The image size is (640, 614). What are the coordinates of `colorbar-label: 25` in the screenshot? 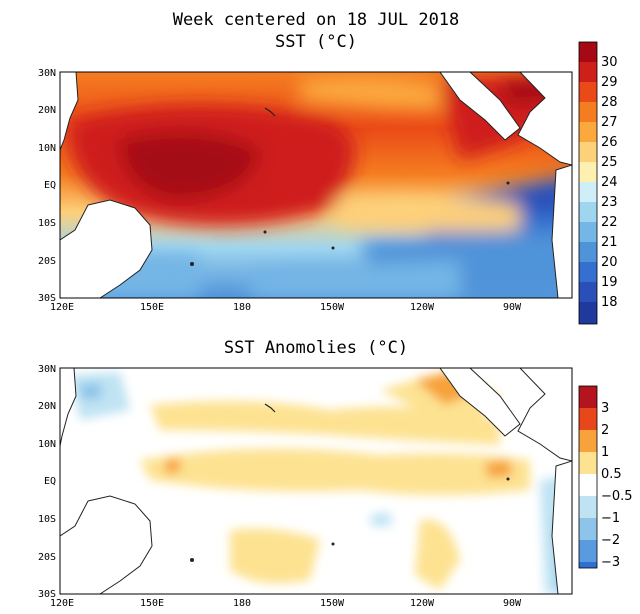 It's located at (609, 162).